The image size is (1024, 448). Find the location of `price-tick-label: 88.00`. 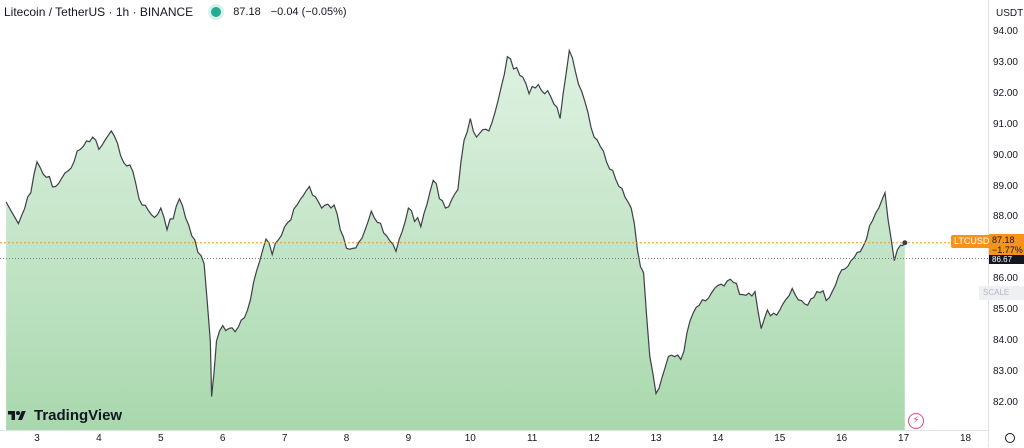

price-tick-label: 88.00 is located at coordinates (1005, 217).